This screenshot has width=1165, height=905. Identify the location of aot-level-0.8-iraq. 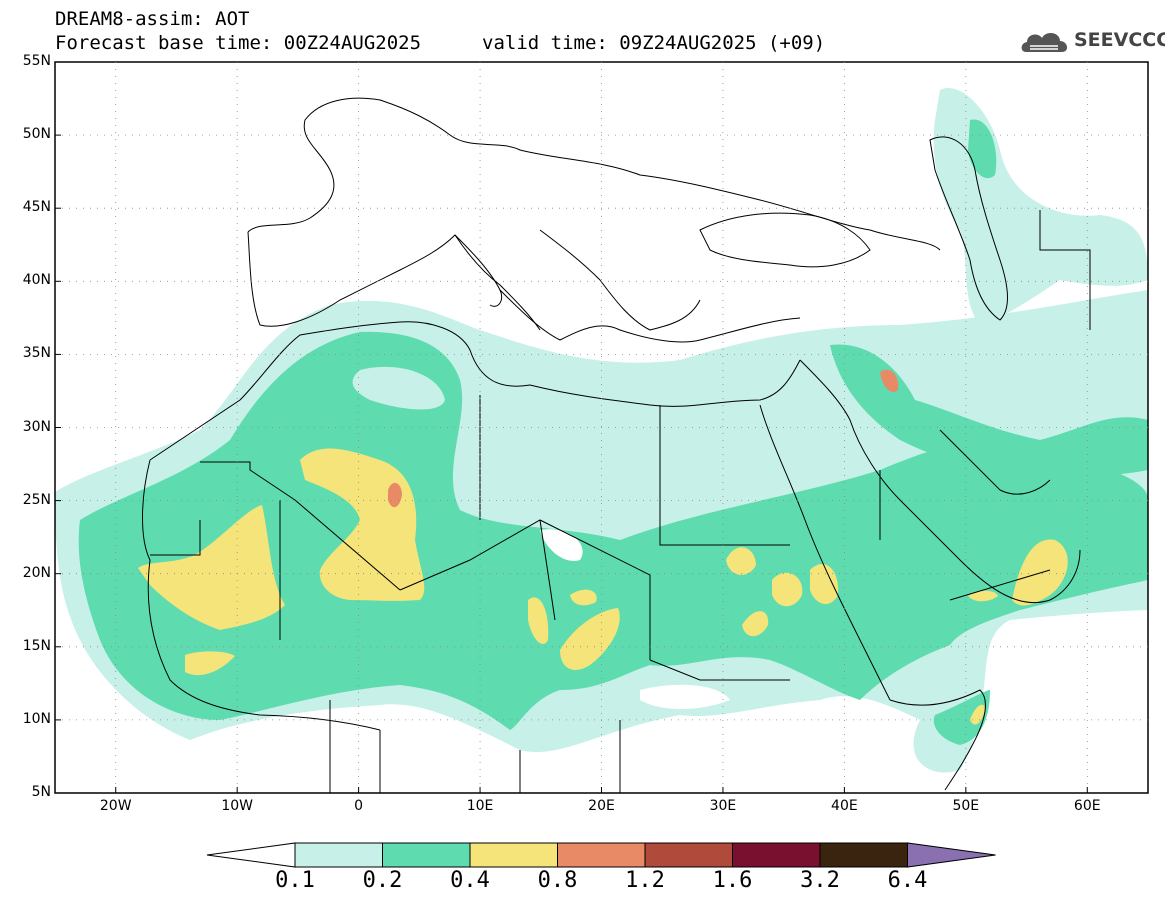
(889, 380).